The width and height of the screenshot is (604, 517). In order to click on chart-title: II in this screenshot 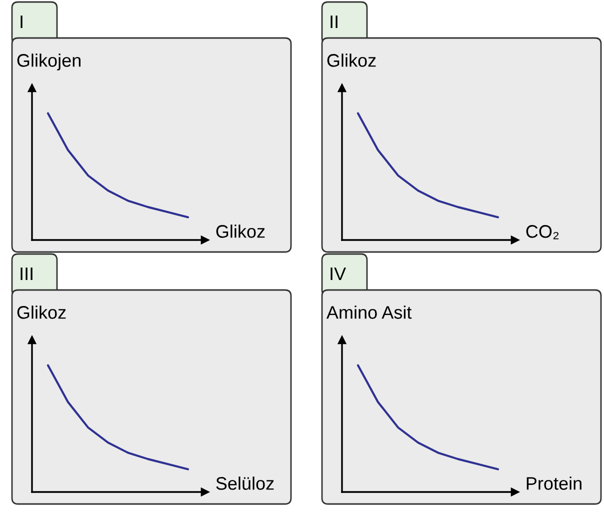, I will do `click(334, 22)`.